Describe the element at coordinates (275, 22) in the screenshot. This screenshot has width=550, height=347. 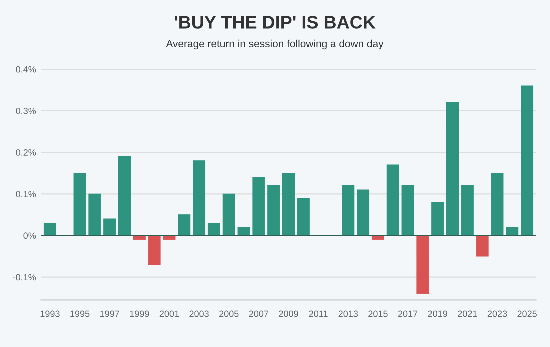
I see `chart-title: 'BUY THE DIP' IS BACK` at that location.